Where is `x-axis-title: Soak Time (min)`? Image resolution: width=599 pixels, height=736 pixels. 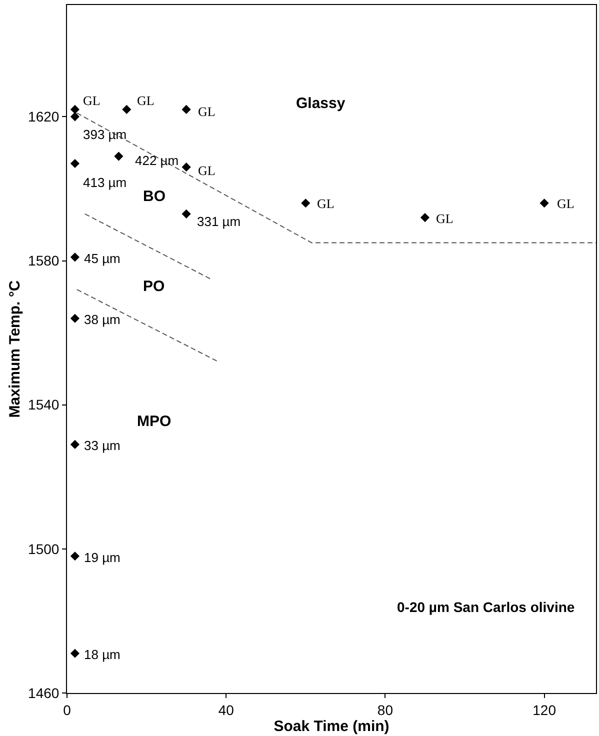 x-axis-title: Soak Time (min) is located at coordinates (332, 726).